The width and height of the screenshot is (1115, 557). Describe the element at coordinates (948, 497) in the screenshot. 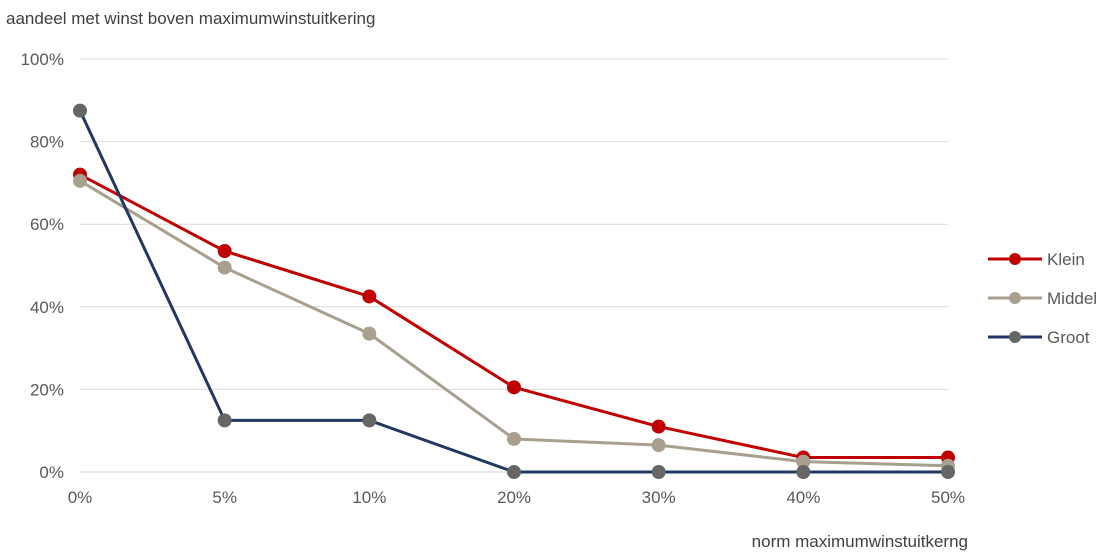

I see `x-tick-label: 50%` at that location.